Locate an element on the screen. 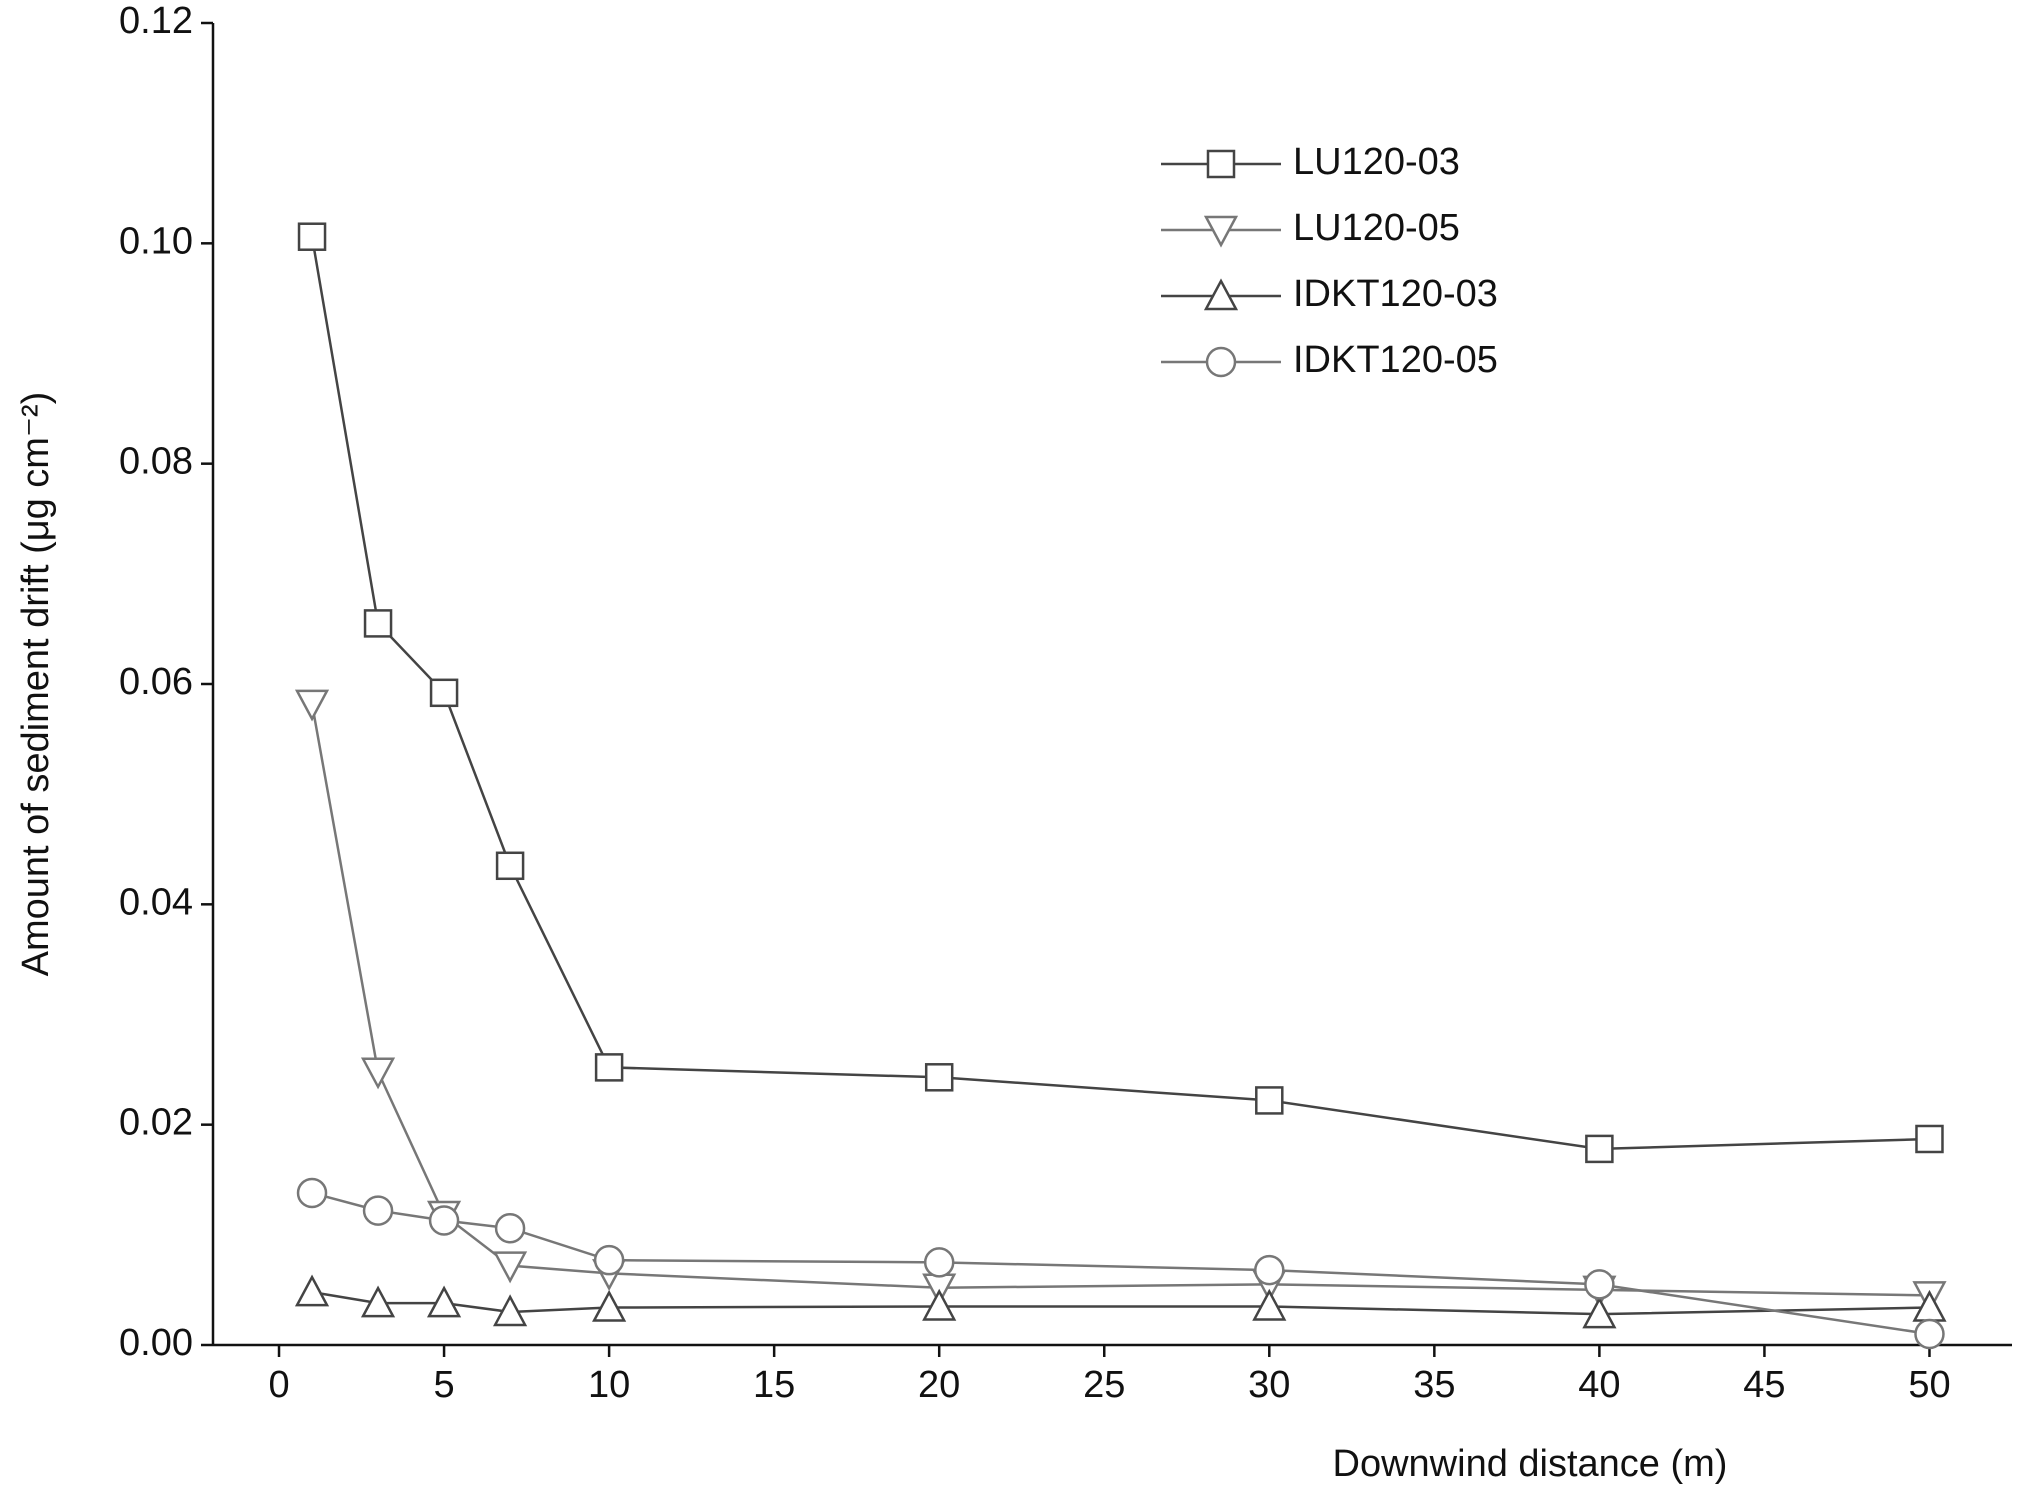 The height and width of the screenshot is (1498, 2022). y-tick-label: 0.00 is located at coordinates (156, 1343).